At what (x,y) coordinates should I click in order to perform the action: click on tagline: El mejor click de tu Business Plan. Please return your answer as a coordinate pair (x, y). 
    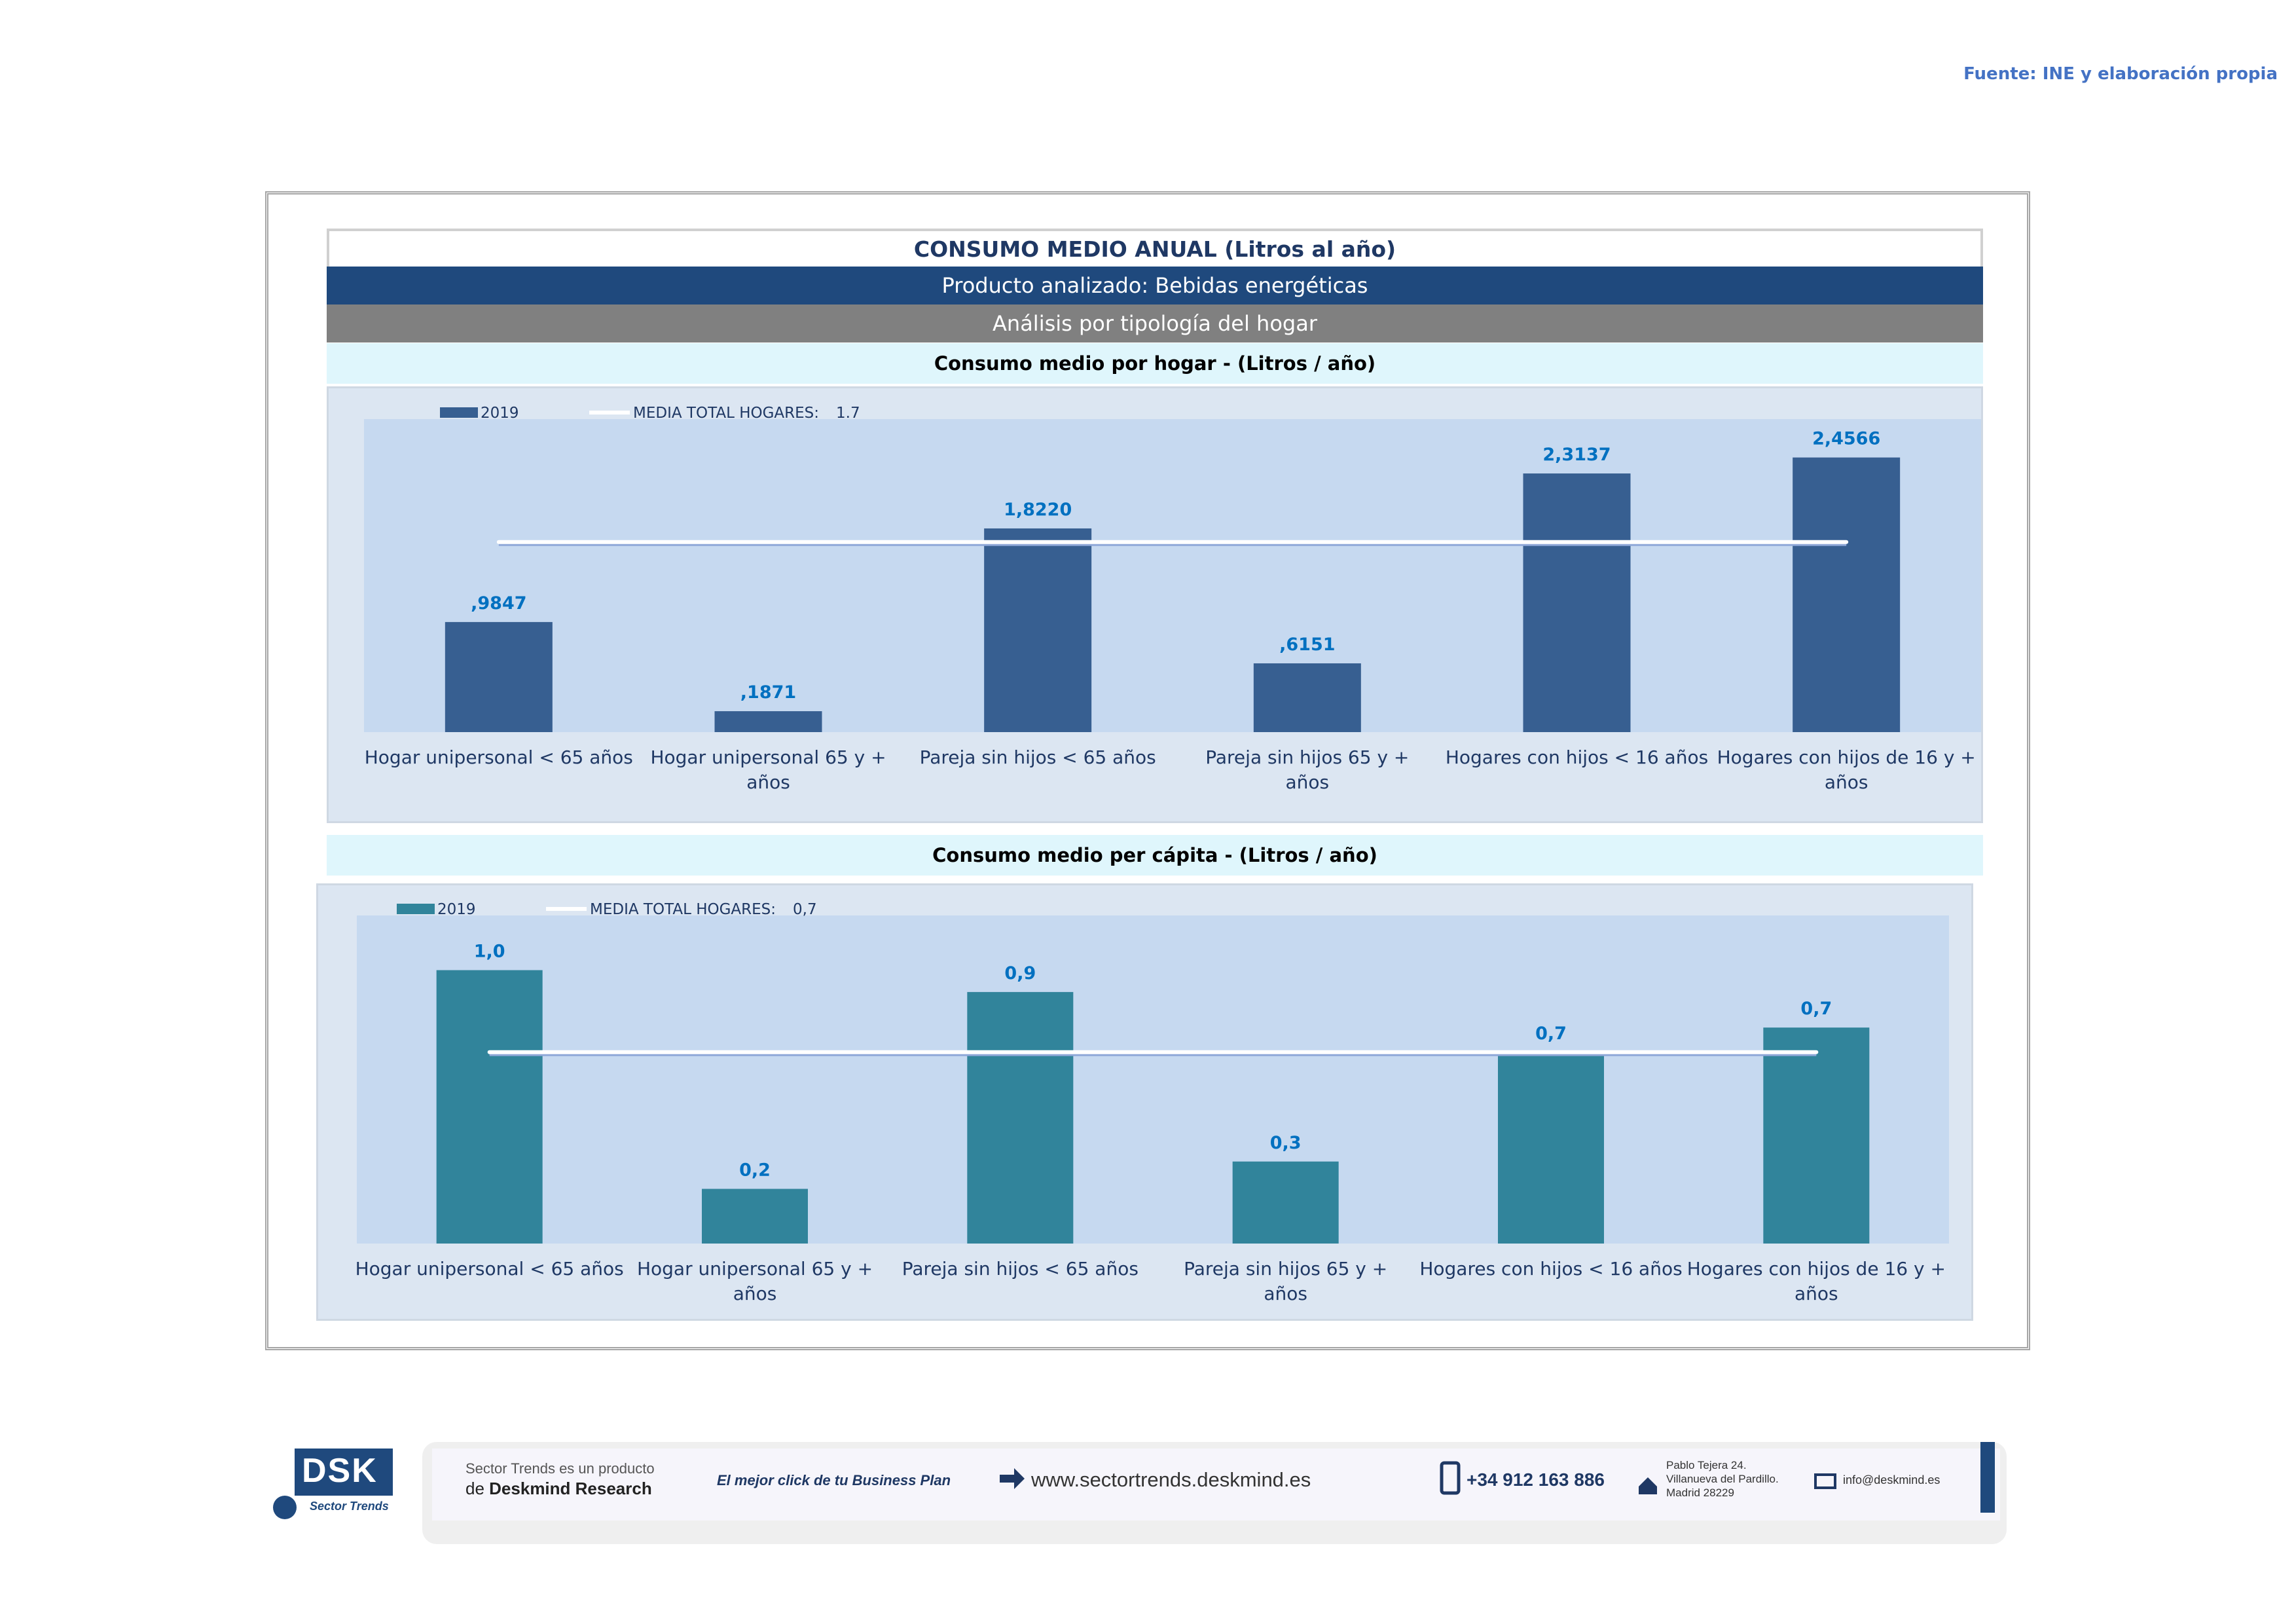
    Looking at the image, I should click on (834, 1480).